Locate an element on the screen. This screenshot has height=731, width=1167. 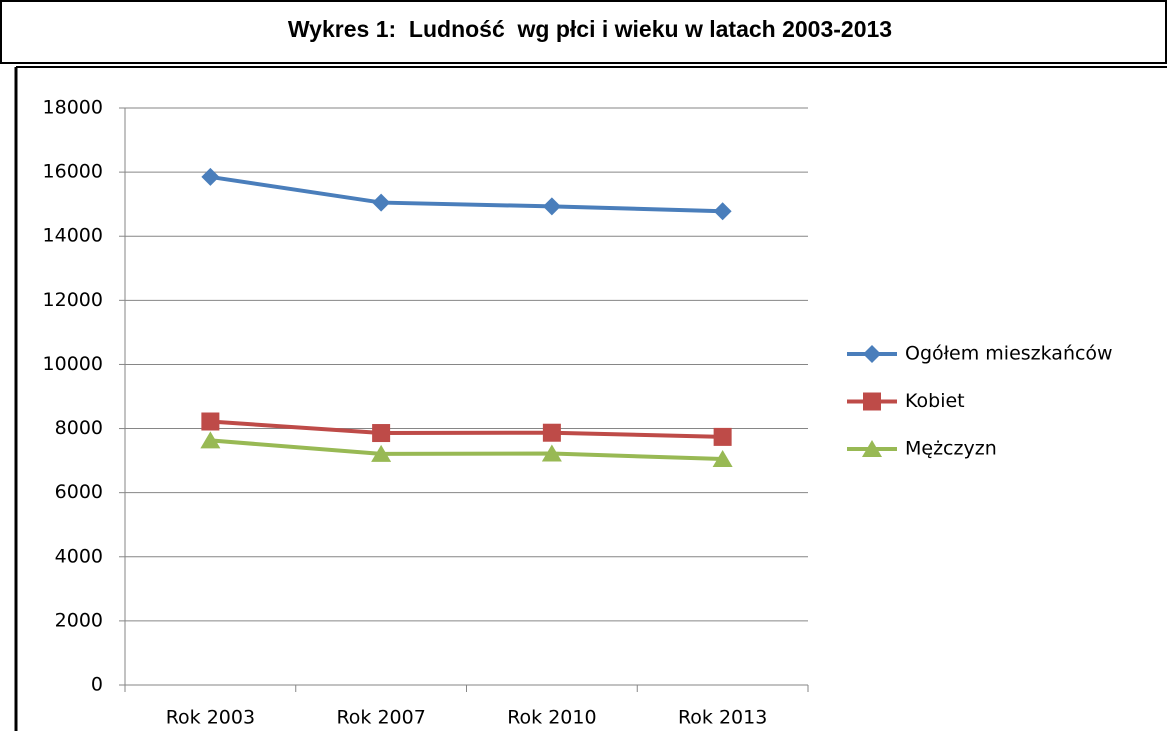
legend-label: Ogółem mieszkańców is located at coordinates (1009, 354).